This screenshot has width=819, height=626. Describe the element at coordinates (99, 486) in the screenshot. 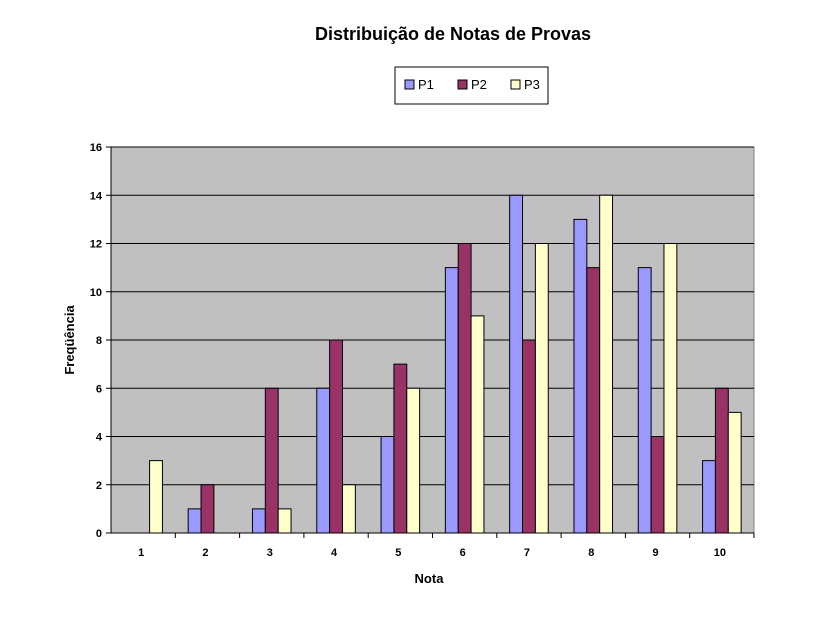

I see `y-tick-label: 2` at that location.